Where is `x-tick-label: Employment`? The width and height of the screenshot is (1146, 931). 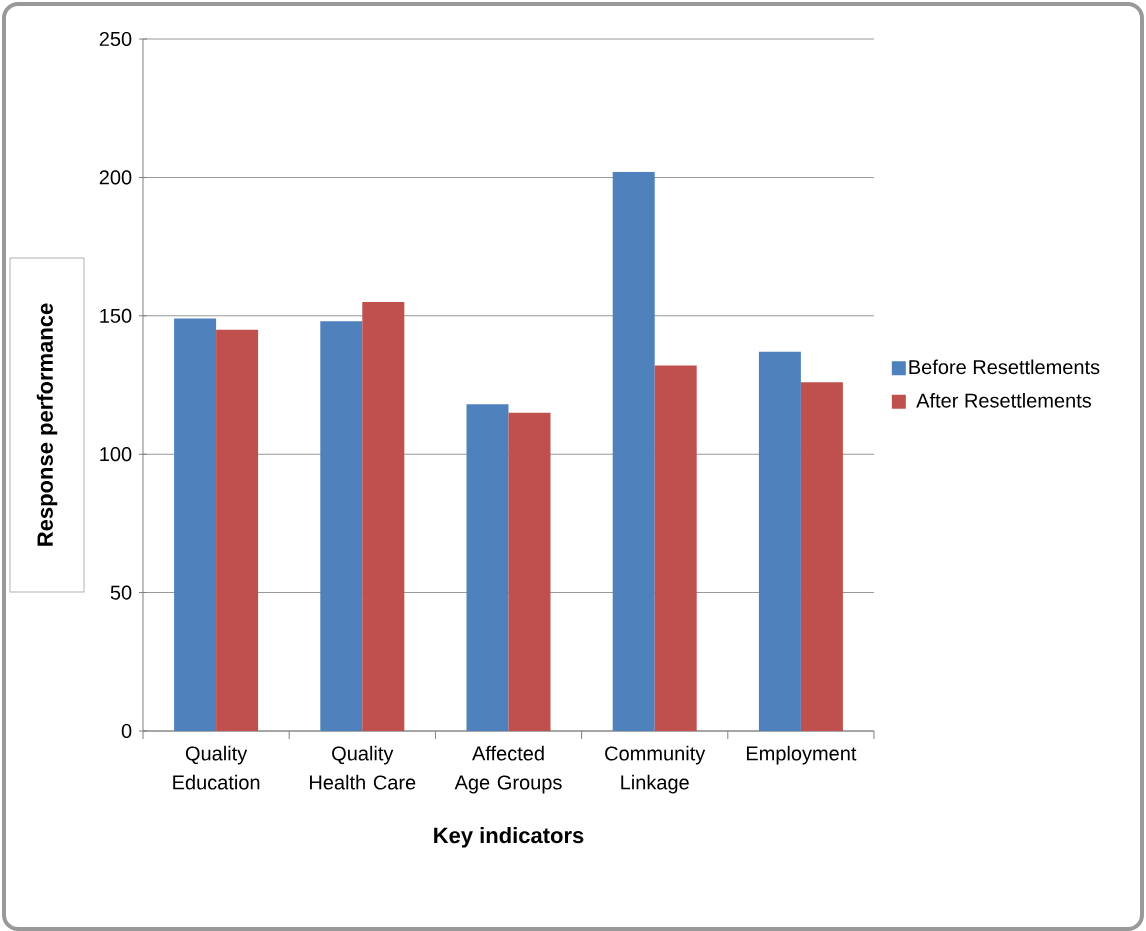 x-tick-label: Employment is located at coordinates (801, 755).